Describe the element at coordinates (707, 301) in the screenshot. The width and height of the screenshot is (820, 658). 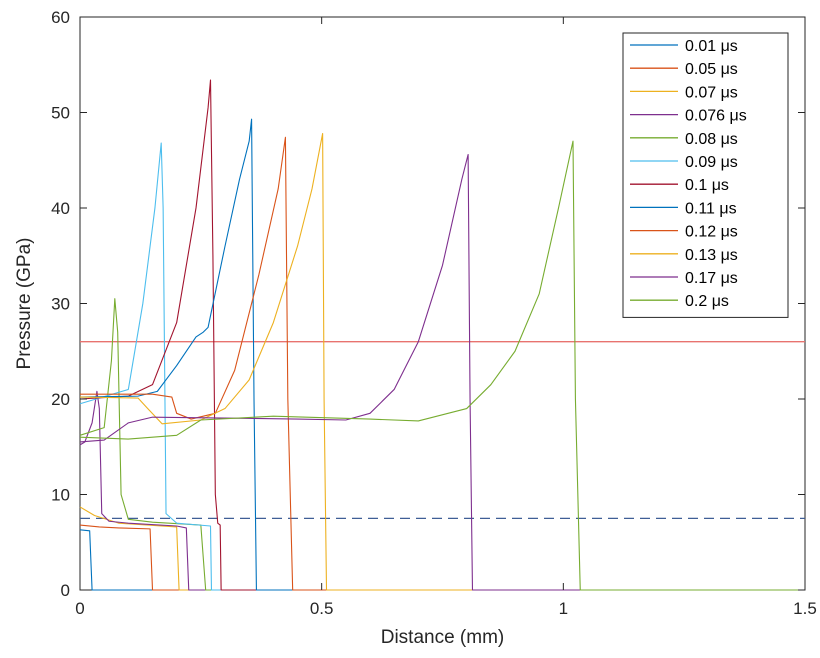
I see `legend-entry: 0.2 μs` at that location.